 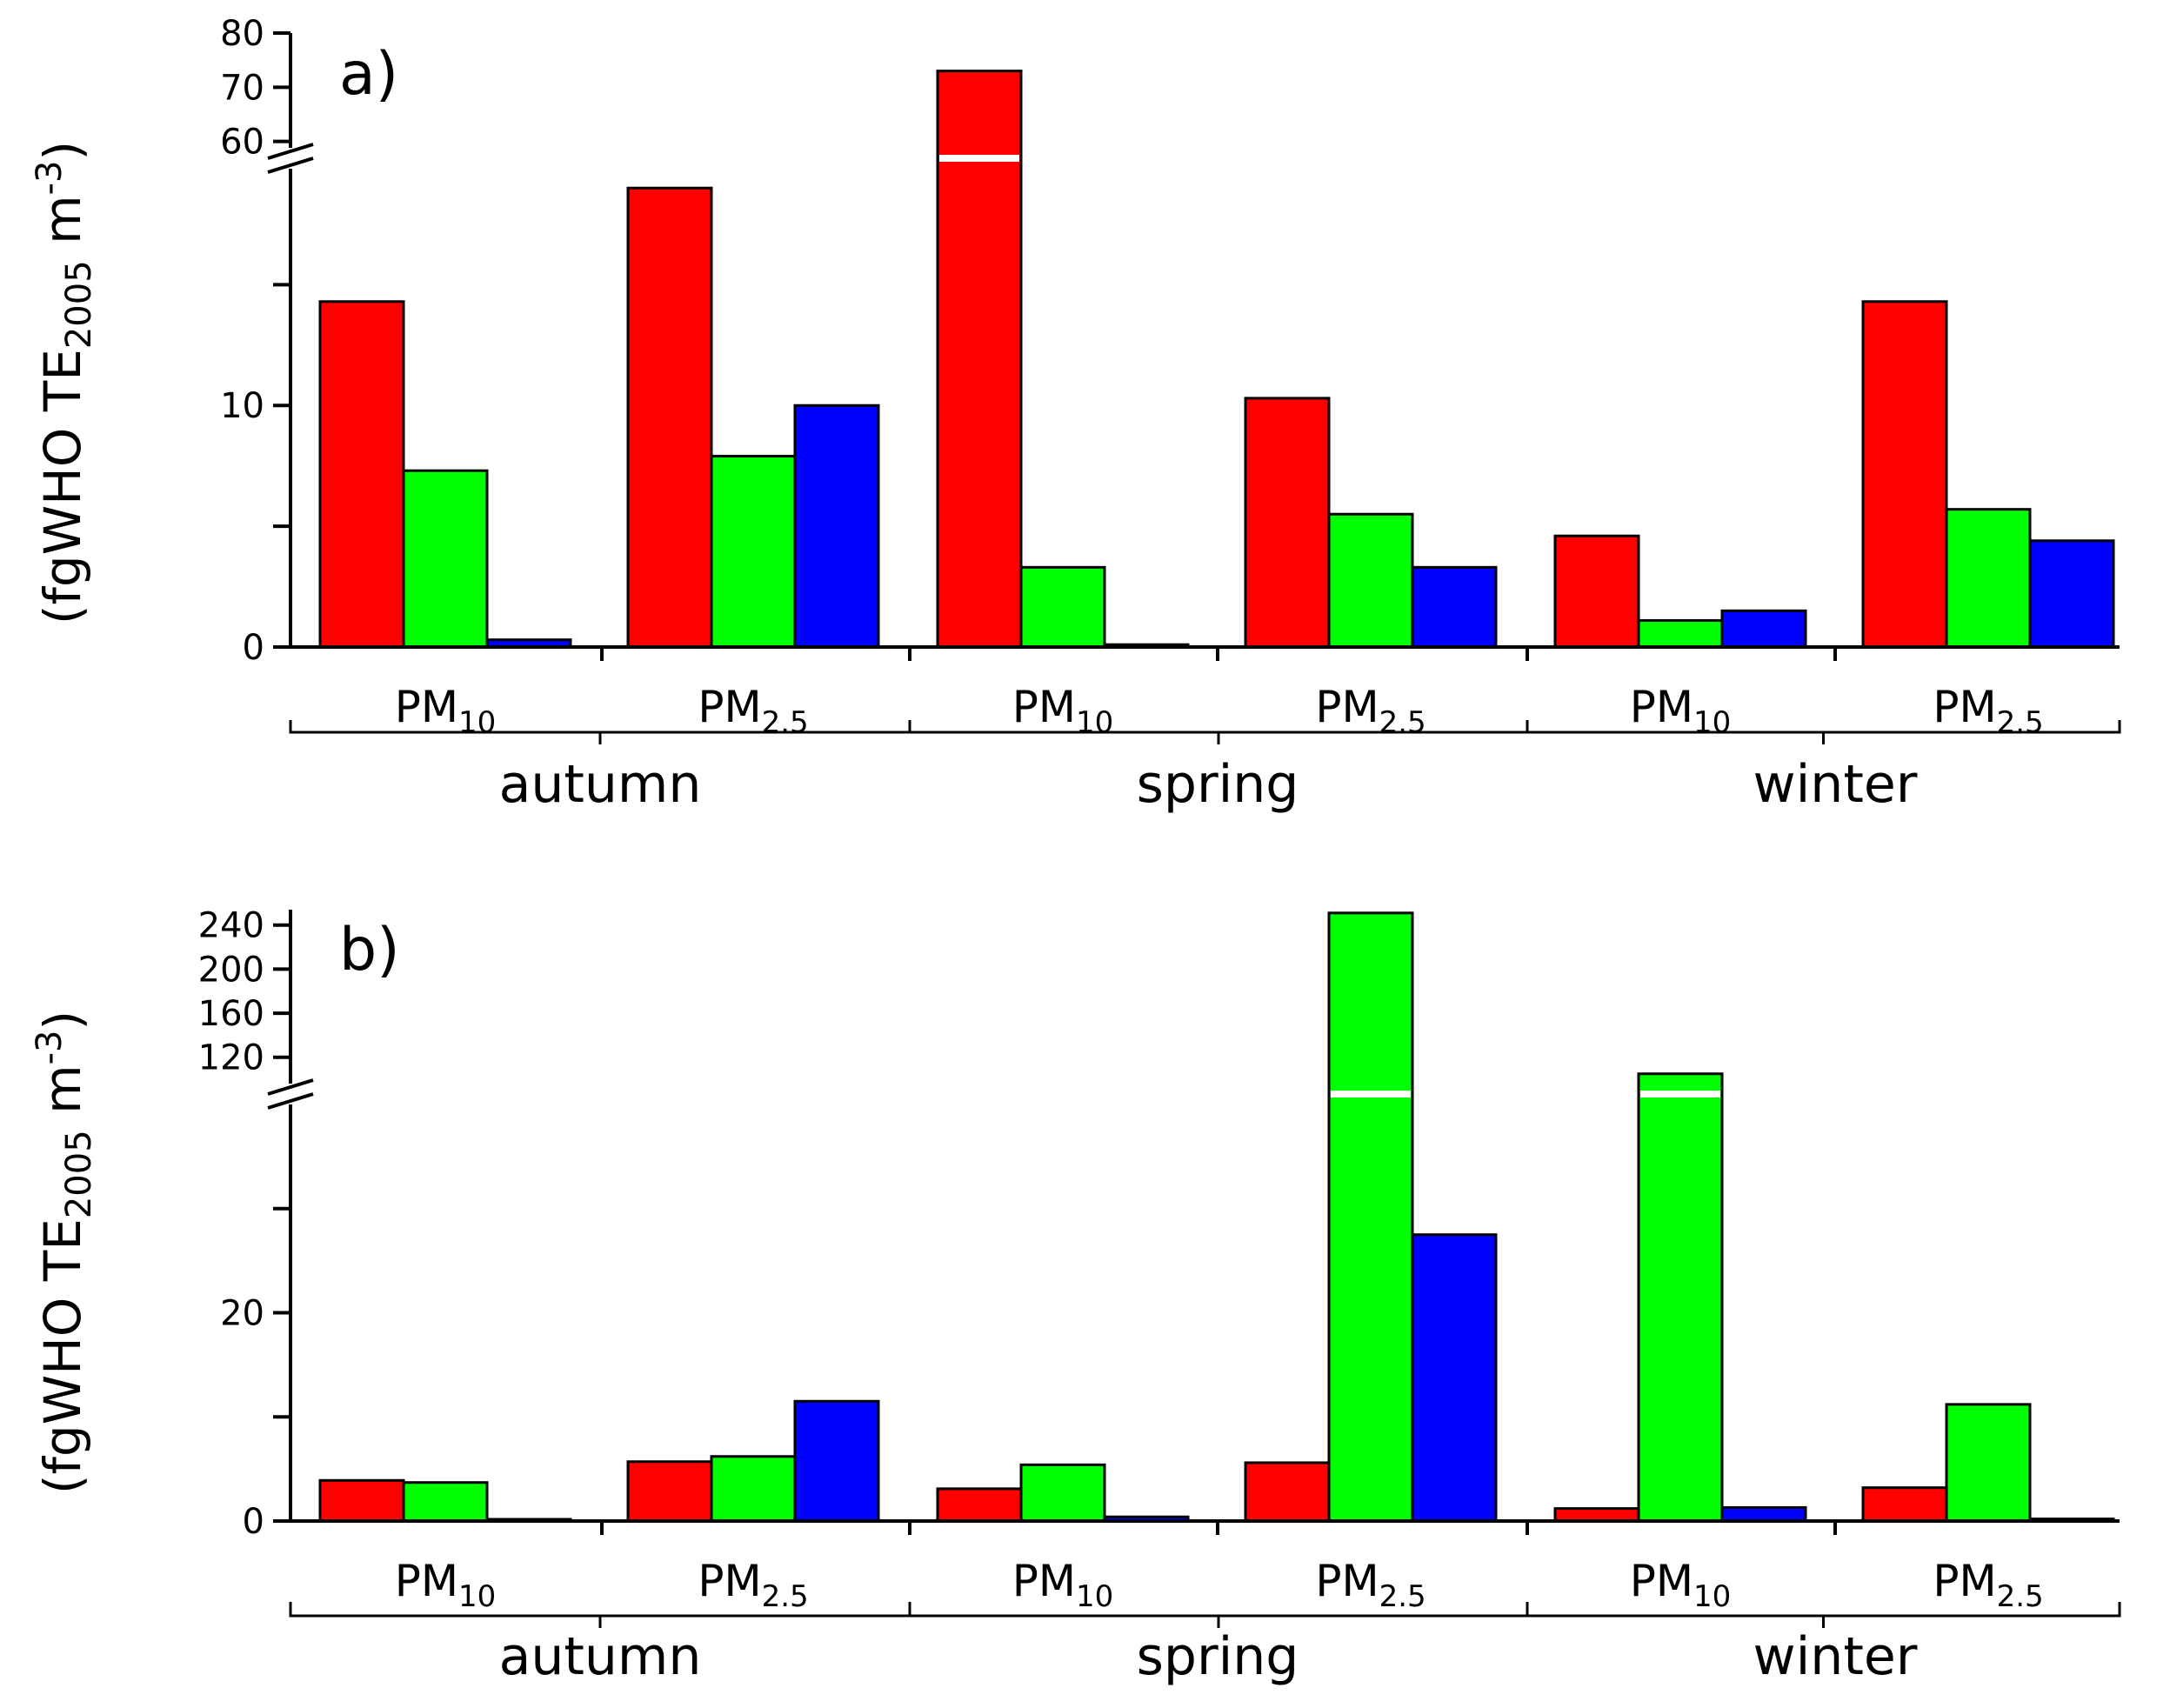 What do you see at coordinates (231, 926) in the screenshot?
I see `y-tick-label: 240` at bounding box center [231, 926].